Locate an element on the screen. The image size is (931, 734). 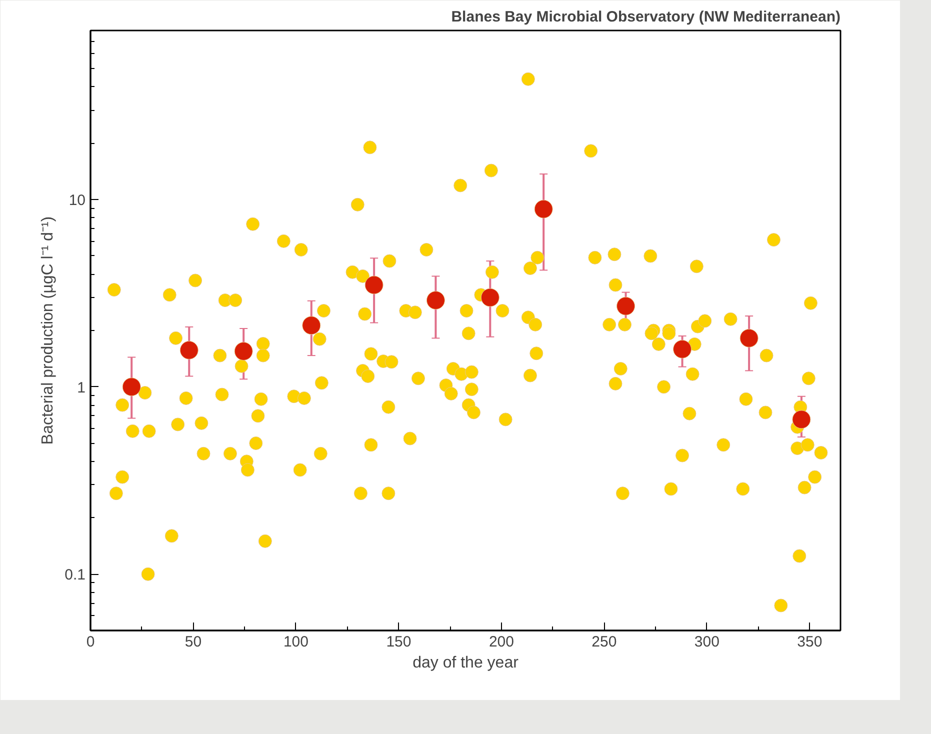
x-tick-label: 200 is located at coordinates (501, 642).